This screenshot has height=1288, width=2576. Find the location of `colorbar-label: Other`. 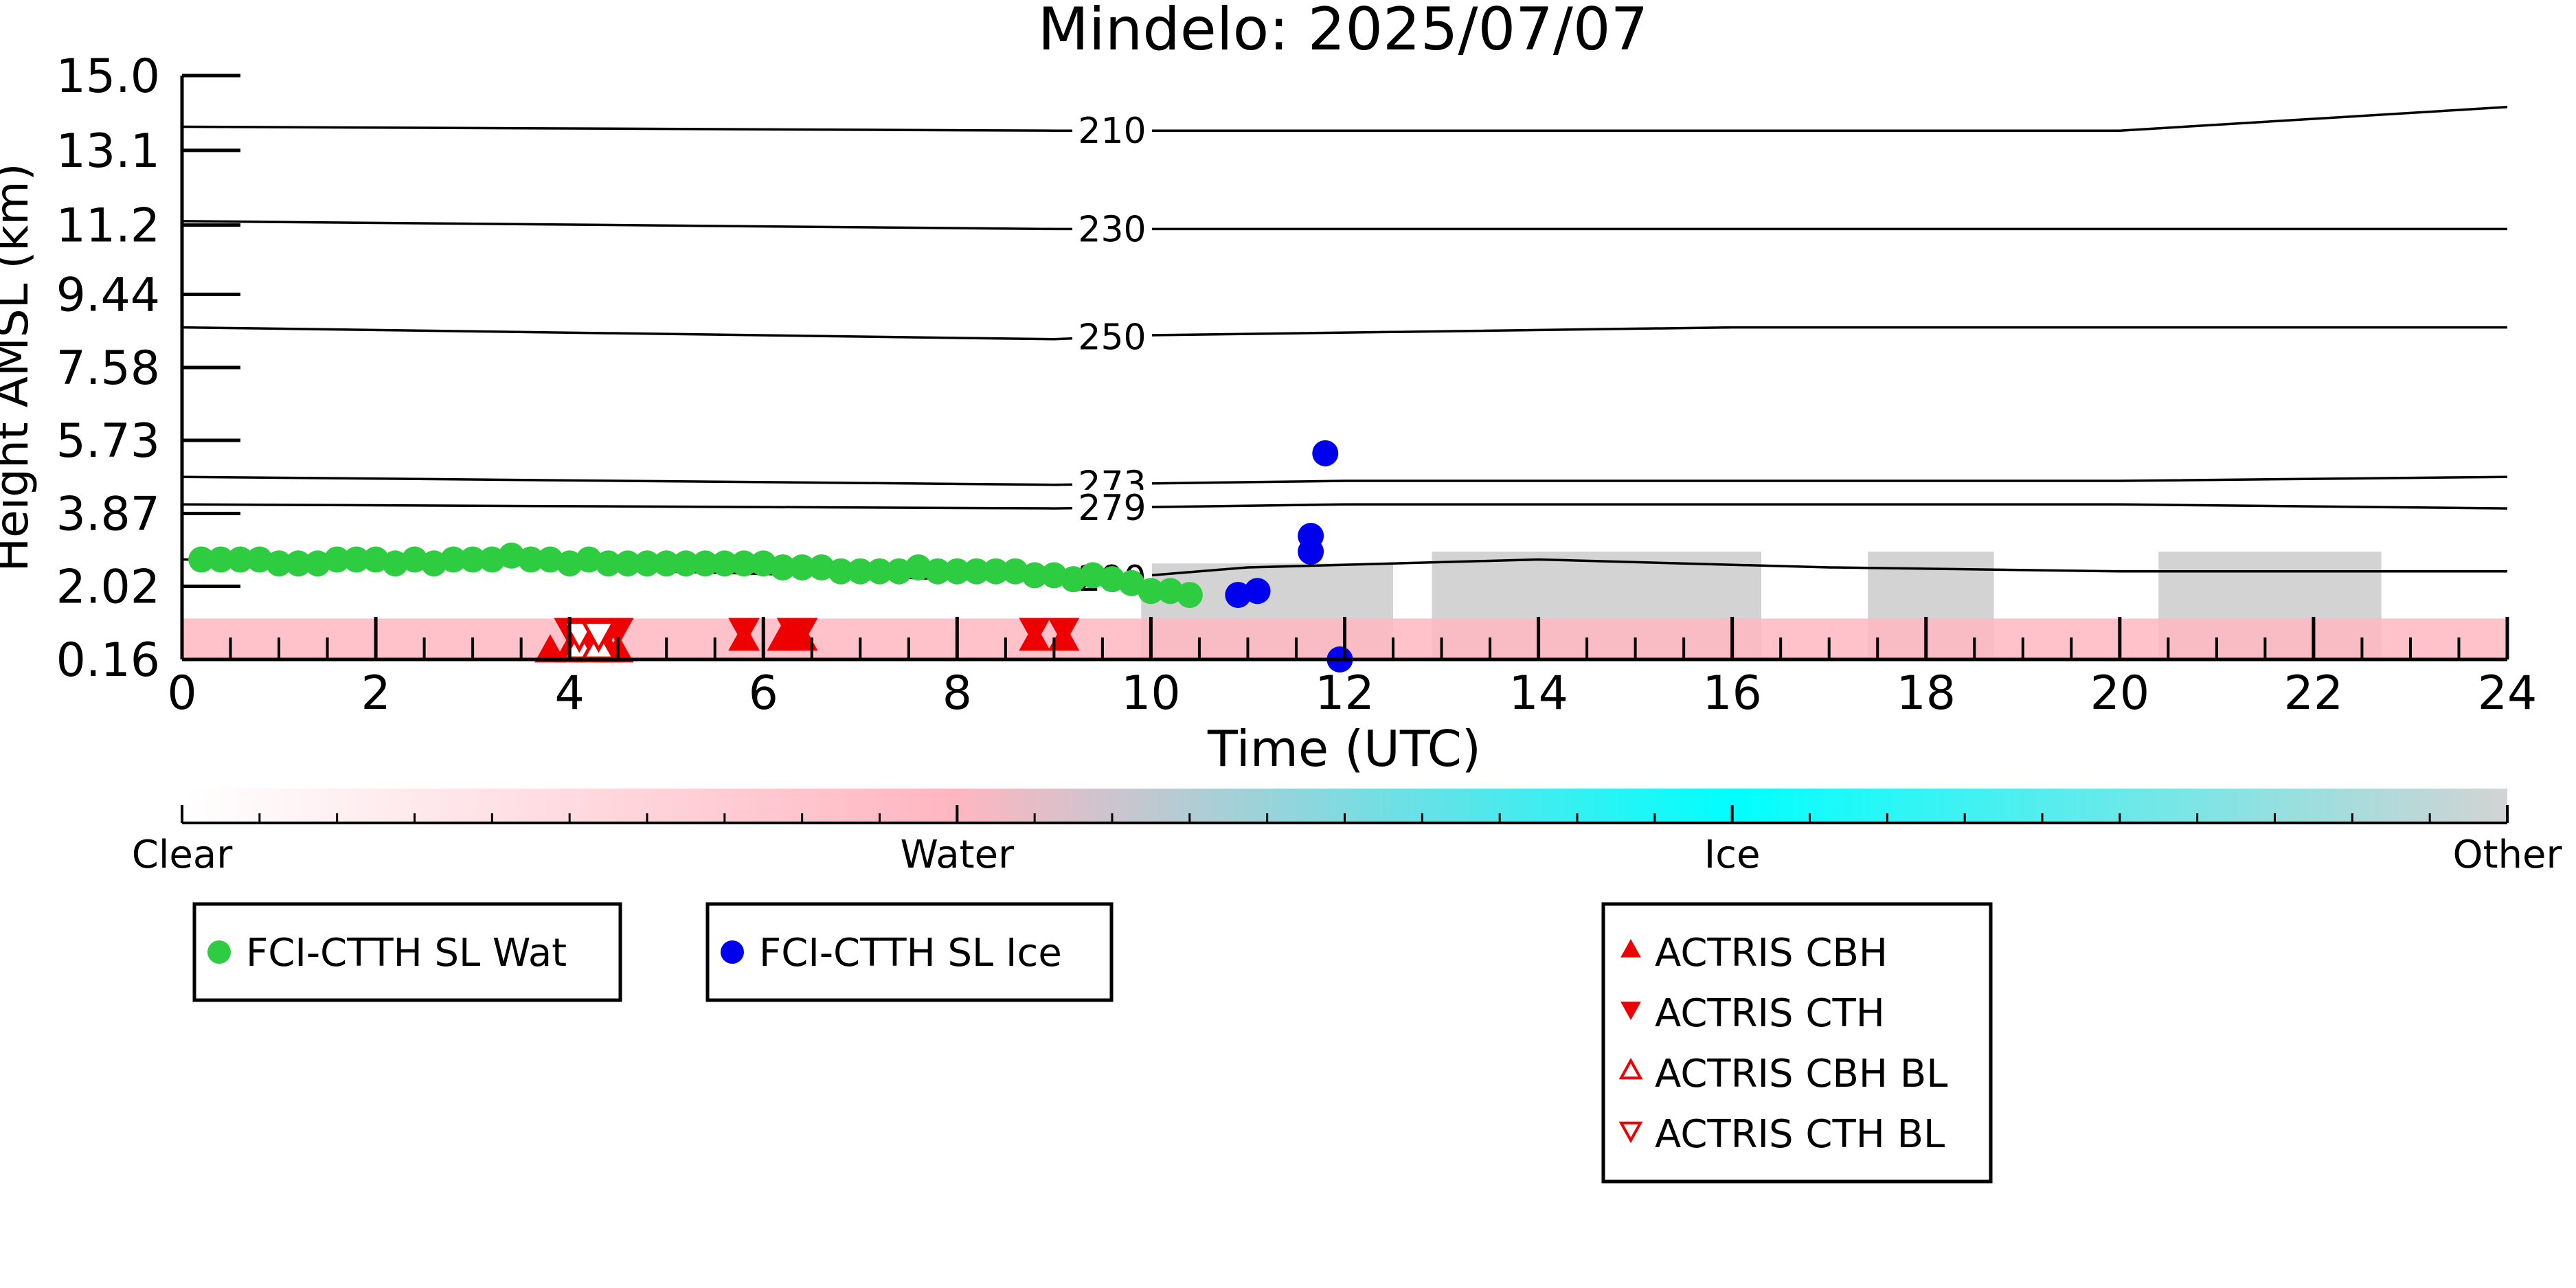

colorbar-label: Other is located at coordinates (2507, 855).